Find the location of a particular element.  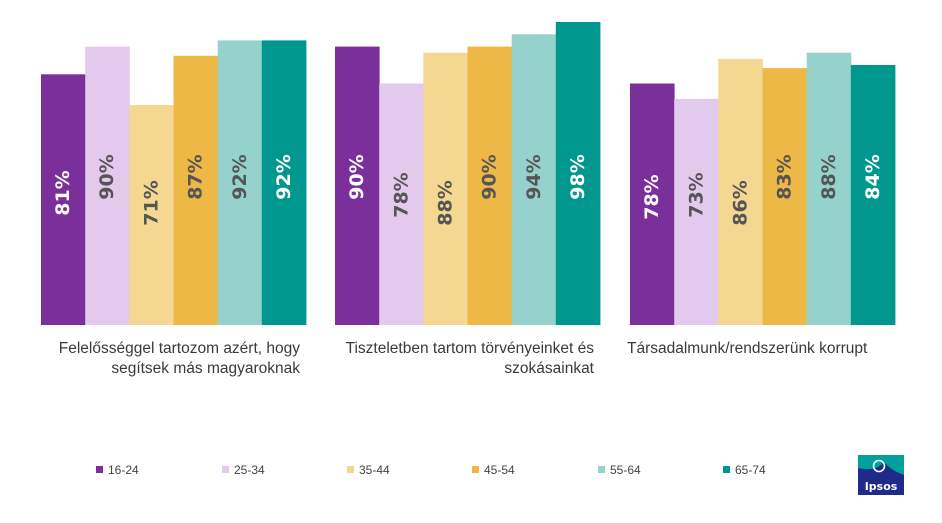

legend-label-65-74: 65-74 is located at coordinates (750, 470).